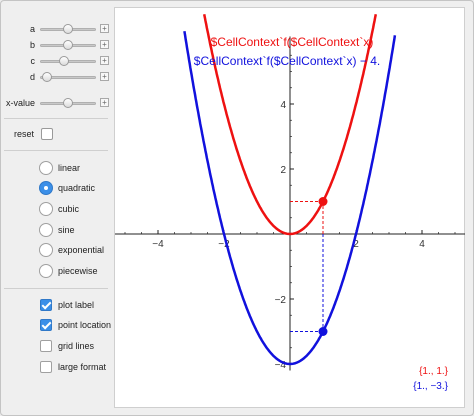  I want to click on checkbox-large-format-text: large format, so click(82, 367).